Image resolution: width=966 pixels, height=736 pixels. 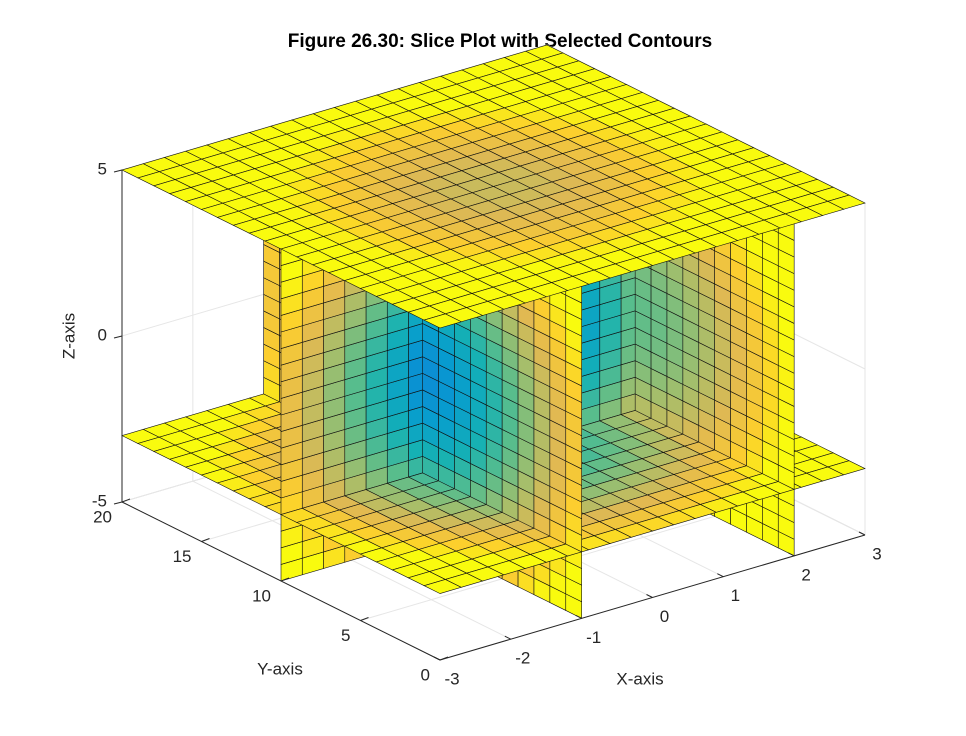 I want to click on z-tick-label: 0, so click(x=102, y=334).